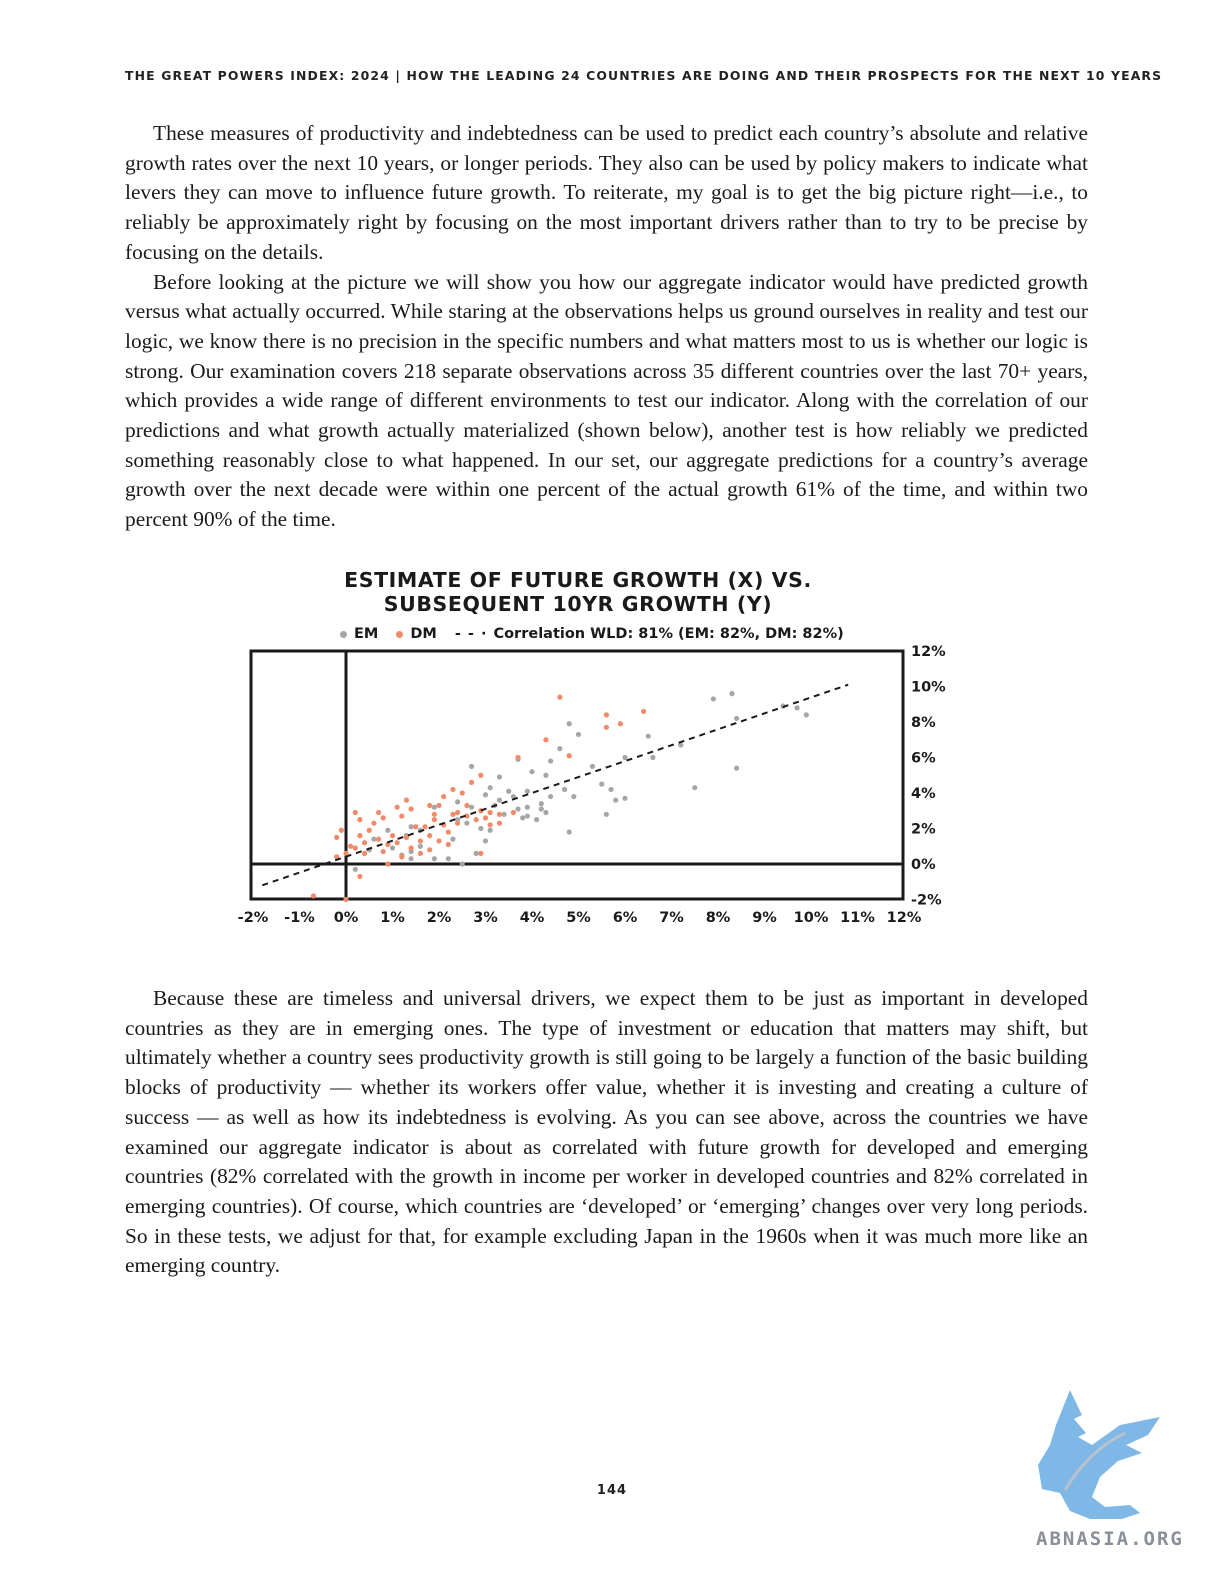 This screenshot has height=1584, width=1224. Describe the element at coordinates (923, 723) in the screenshot. I see `y-tick-label: 8%` at that location.